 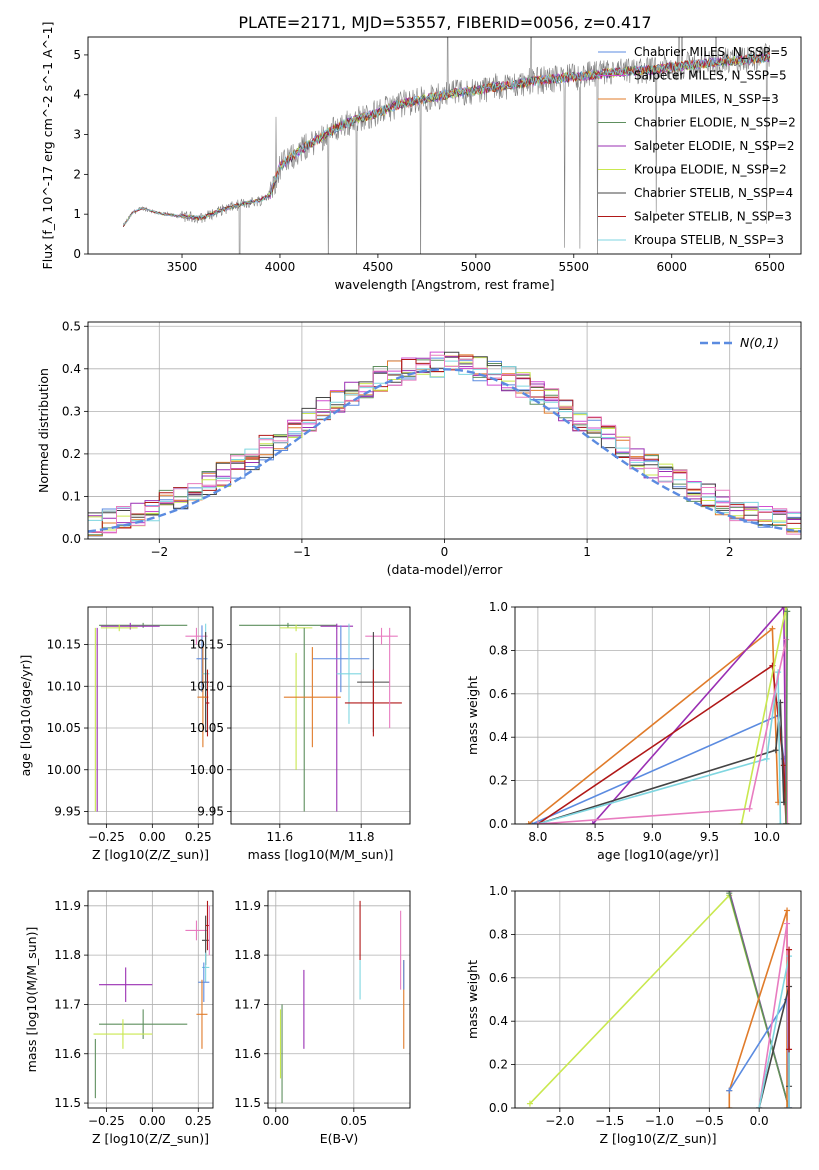 I want to click on spectrum-data-line, so click(x=446, y=145).